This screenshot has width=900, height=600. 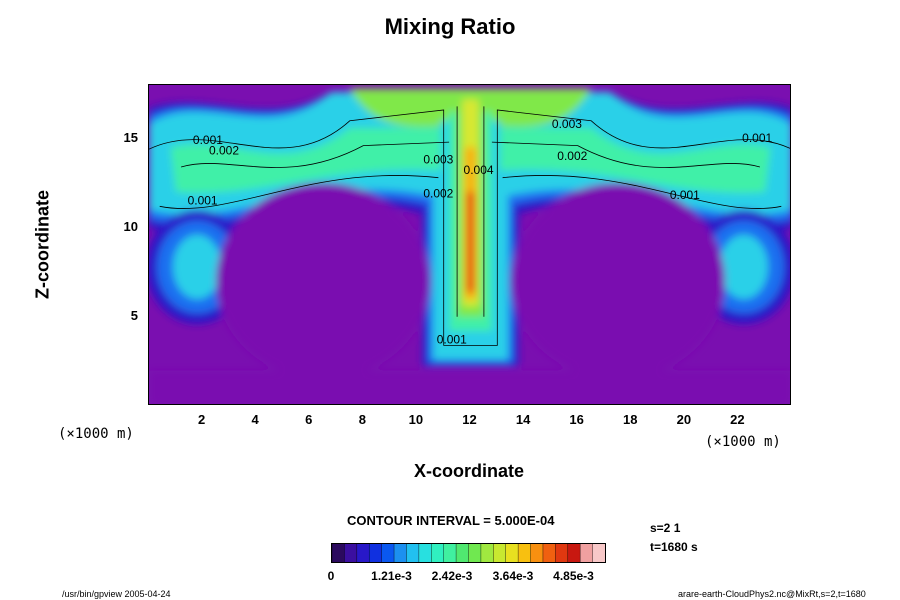 I want to click on t-label: t=1680 s, so click(x=674, y=547).